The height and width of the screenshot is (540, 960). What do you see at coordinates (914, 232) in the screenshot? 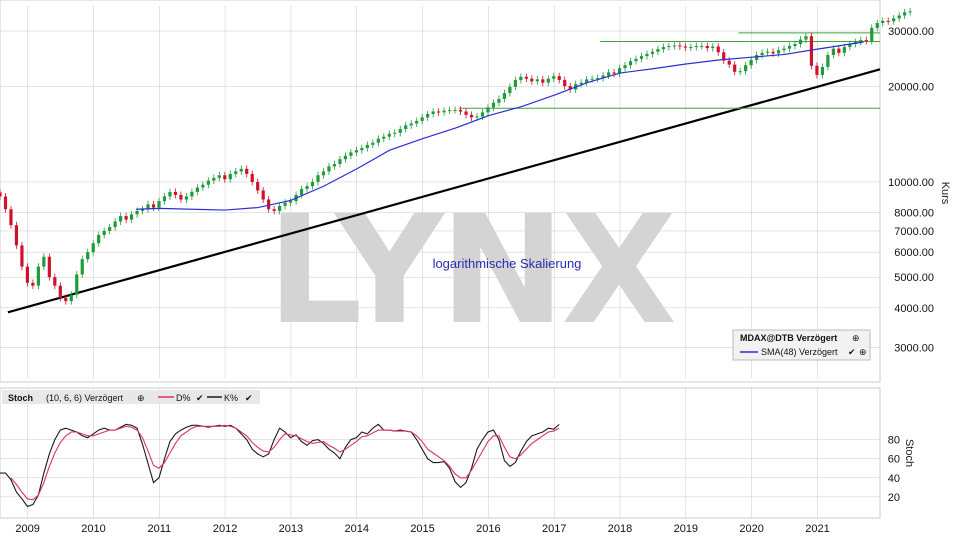
I see `price-y-tick-label: 7000.00` at bounding box center [914, 232].